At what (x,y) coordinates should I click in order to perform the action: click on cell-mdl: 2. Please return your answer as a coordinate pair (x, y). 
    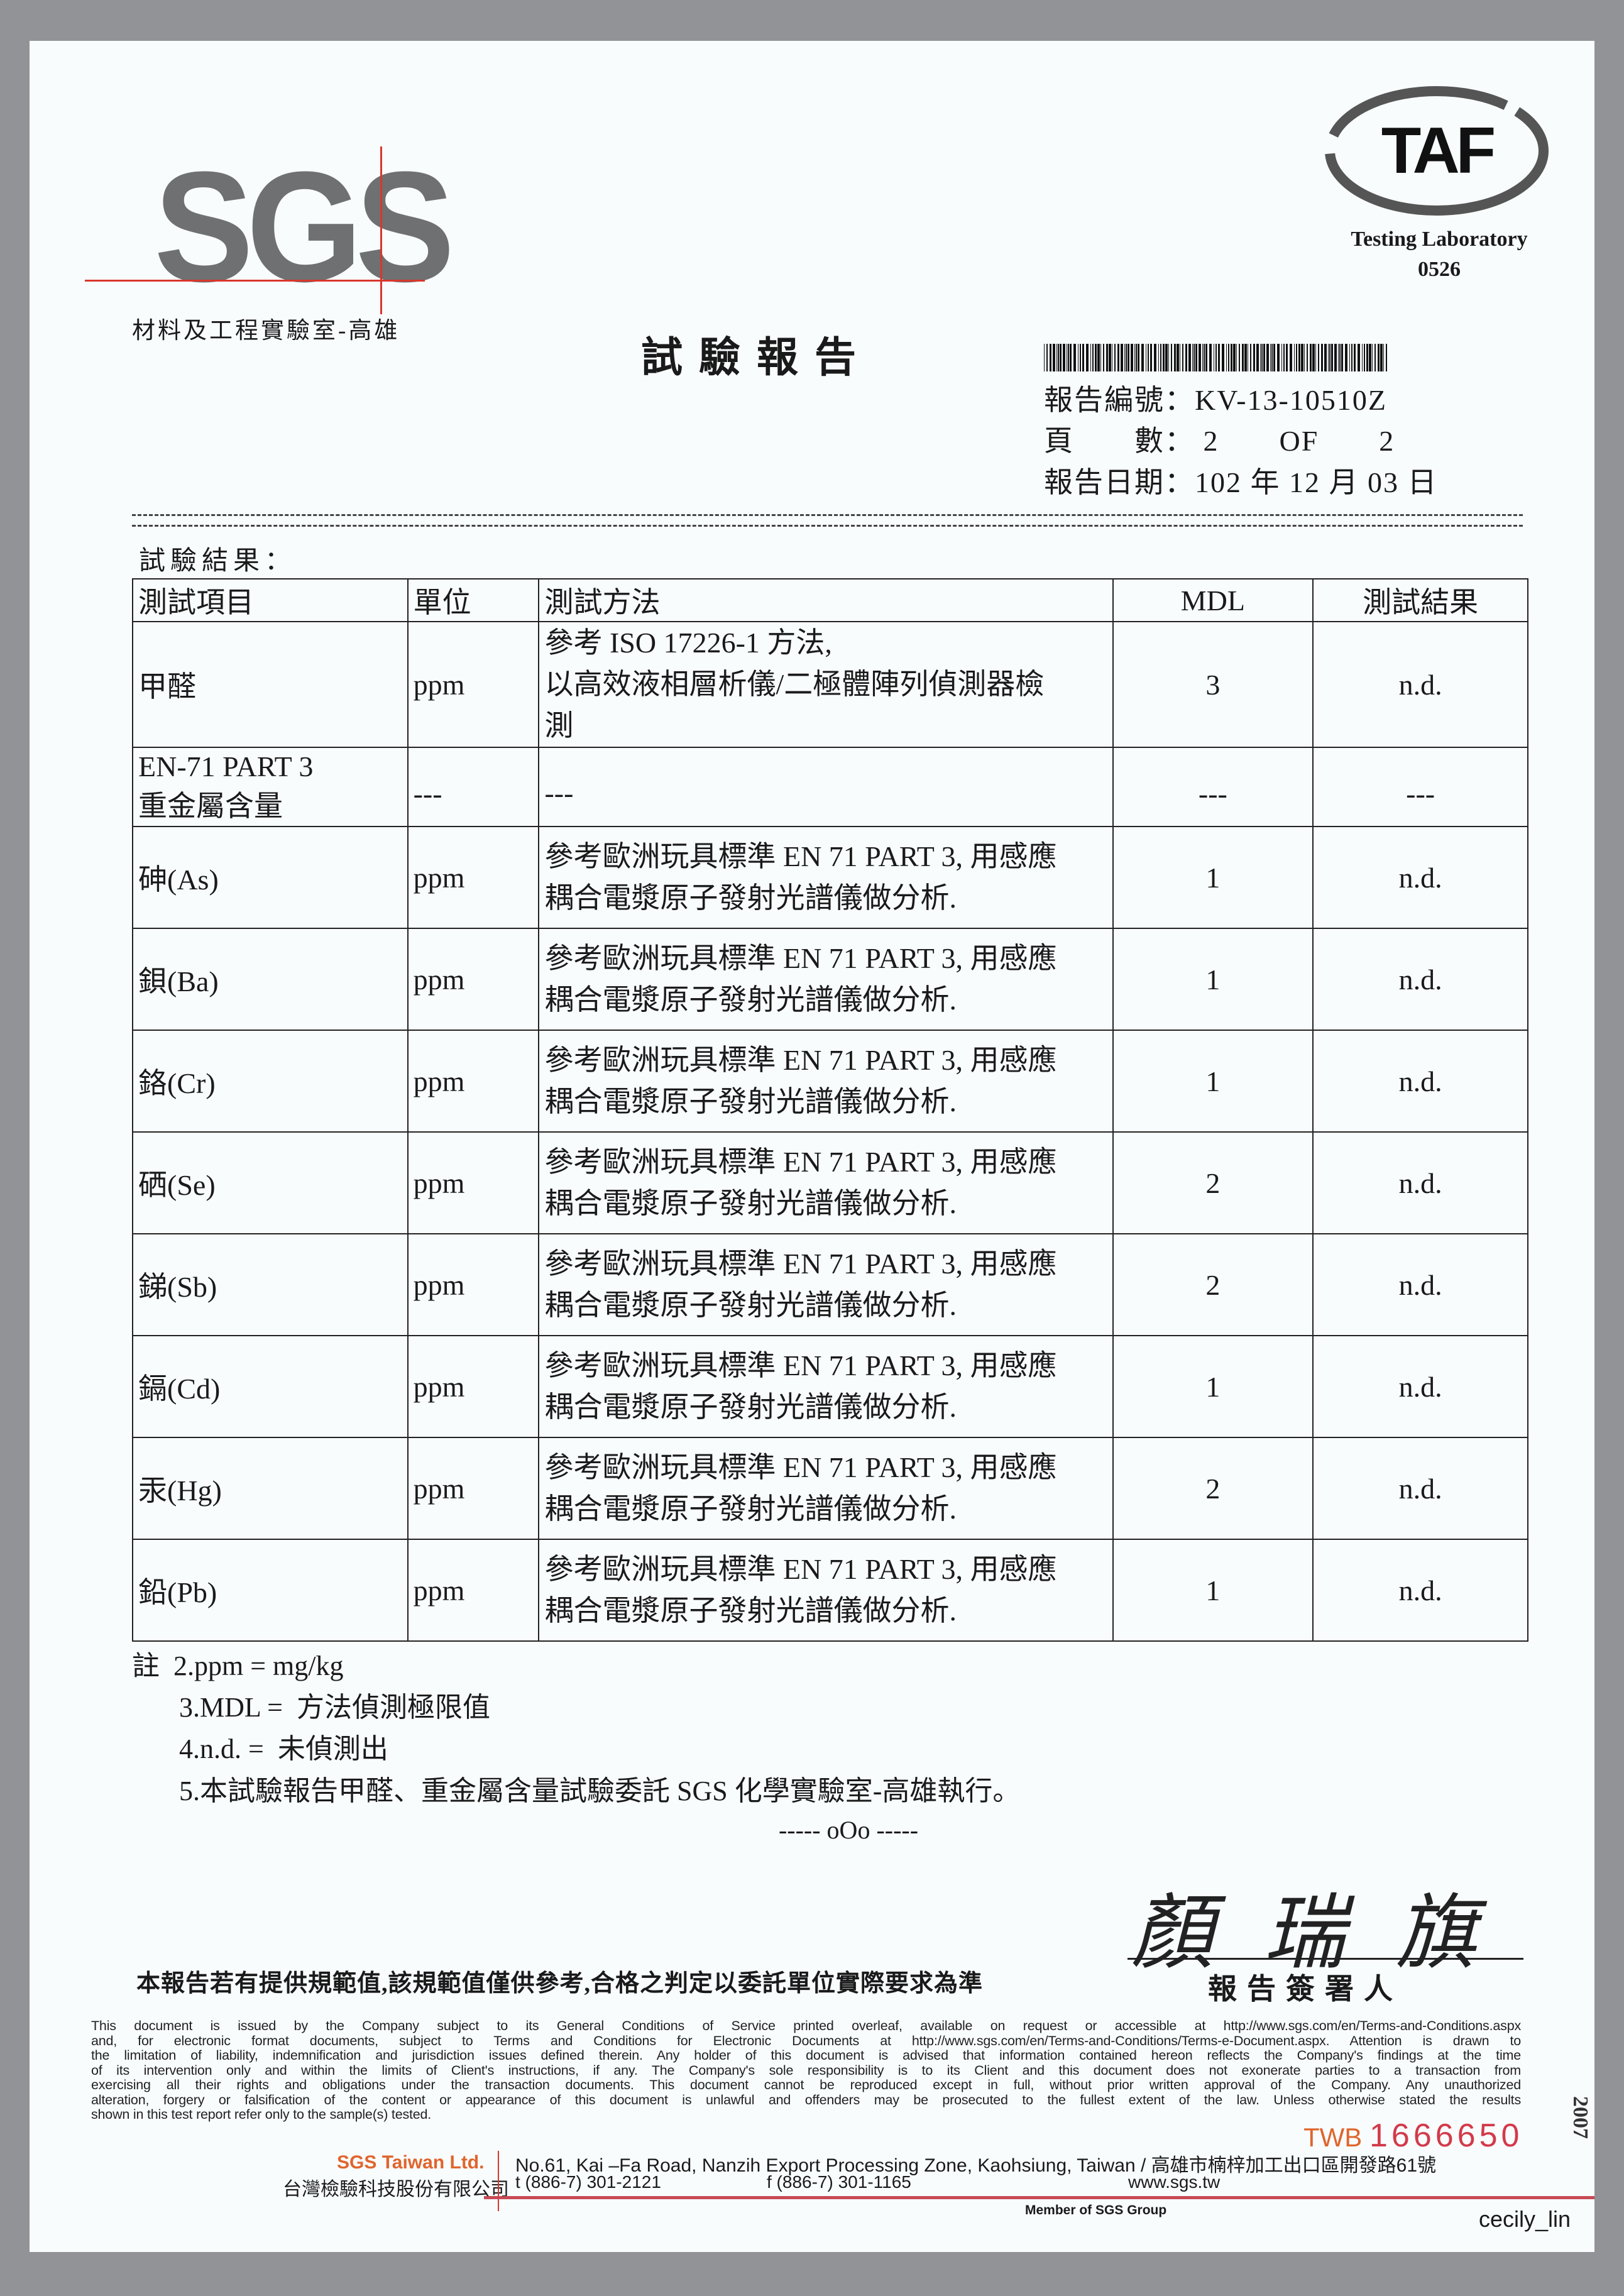
    Looking at the image, I should click on (1213, 1488).